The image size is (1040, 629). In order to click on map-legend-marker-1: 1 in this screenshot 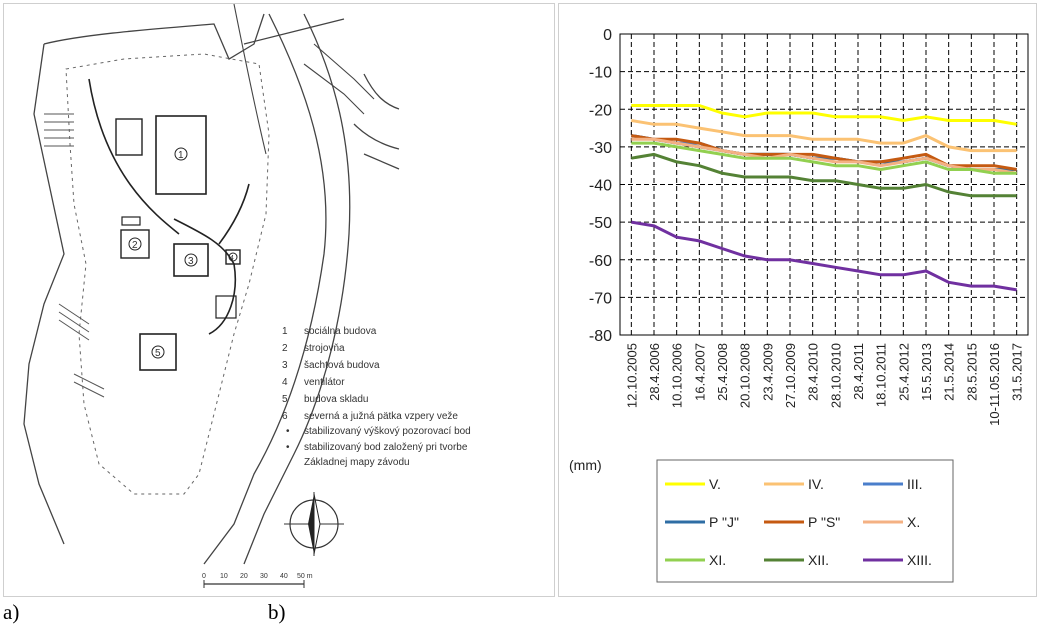, I will do `click(285, 331)`.